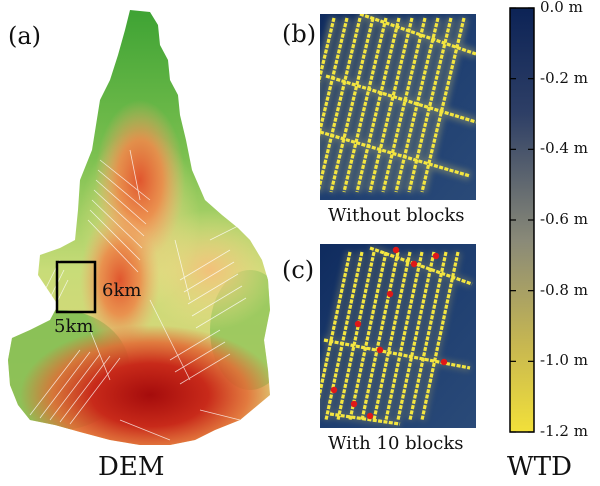  What do you see at coordinates (561, 8) in the screenshot?
I see `colorbar-tick-label: 0.0 m` at bounding box center [561, 8].